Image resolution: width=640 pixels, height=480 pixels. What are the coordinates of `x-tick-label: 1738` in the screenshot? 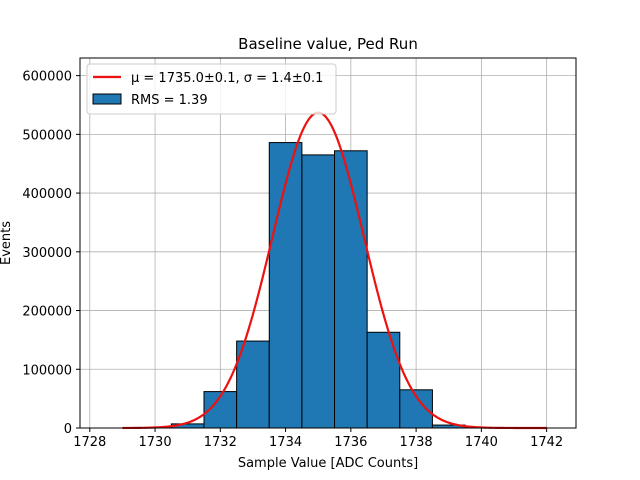 It's located at (416, 442).